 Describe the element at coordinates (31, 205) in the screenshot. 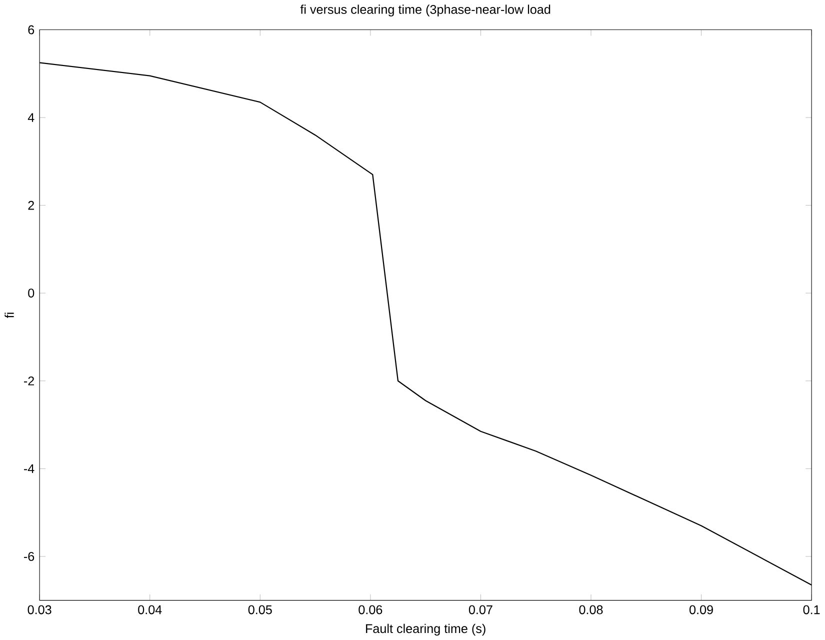

I see `y-tick-label: 2` at that location.